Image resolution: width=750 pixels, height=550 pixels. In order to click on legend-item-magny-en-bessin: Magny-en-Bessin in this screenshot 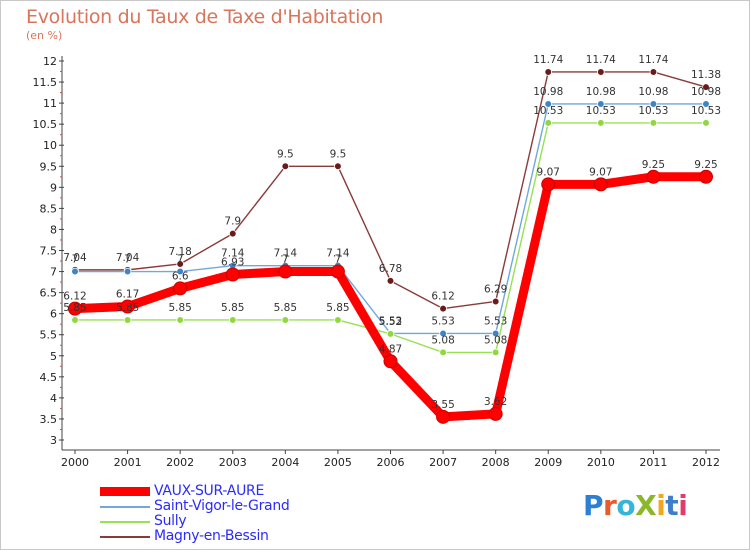, I will do `click(230, 536)`.